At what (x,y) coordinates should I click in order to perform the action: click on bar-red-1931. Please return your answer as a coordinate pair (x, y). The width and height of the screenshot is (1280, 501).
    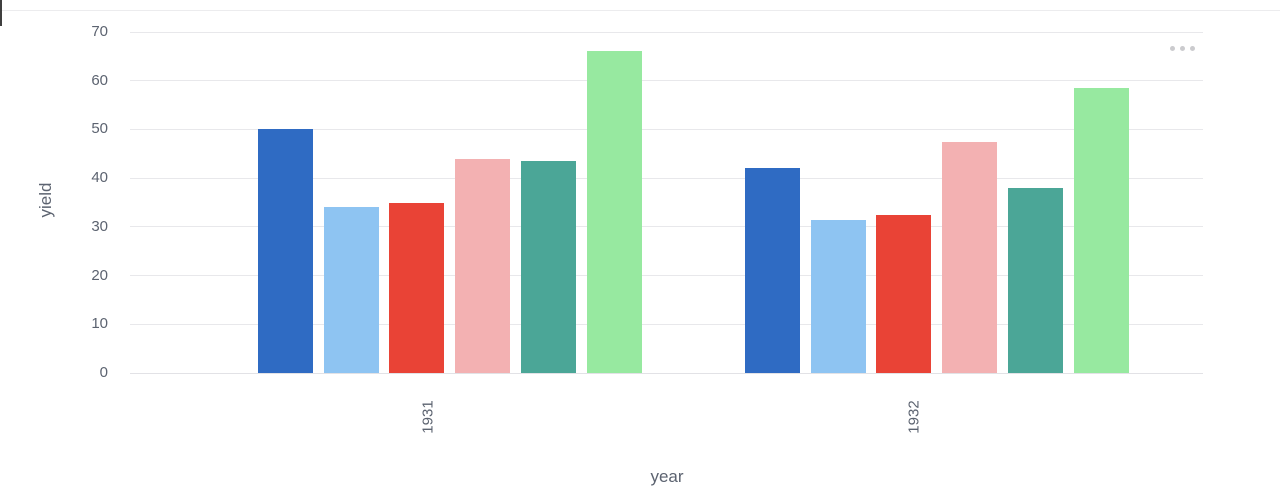
    Looking at the image, I should click on (417, 287).